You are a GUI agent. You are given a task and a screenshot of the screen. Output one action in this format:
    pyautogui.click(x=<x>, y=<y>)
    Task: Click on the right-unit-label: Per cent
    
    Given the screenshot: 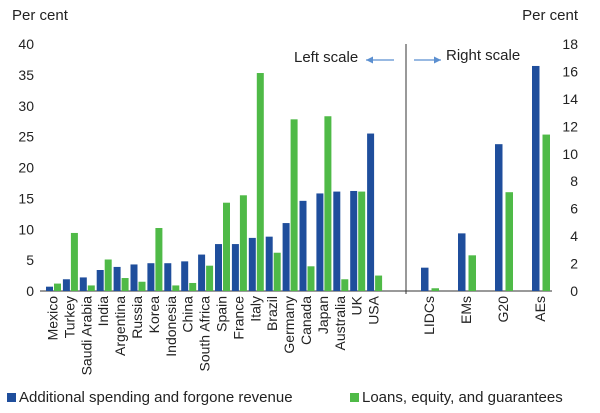 What is the action you would take?
    pyautogui.click(x=550, y=15)
    